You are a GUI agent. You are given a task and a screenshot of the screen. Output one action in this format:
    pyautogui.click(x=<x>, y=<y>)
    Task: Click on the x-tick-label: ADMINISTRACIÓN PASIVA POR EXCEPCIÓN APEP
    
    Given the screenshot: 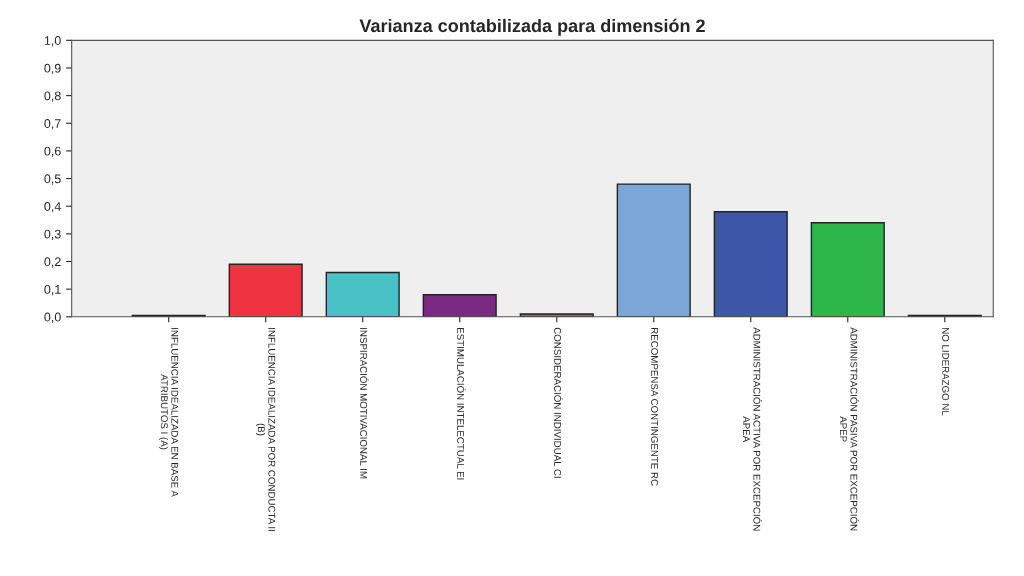 What is the action you would take?
    pyautogui.click(x=849, y=429)
    